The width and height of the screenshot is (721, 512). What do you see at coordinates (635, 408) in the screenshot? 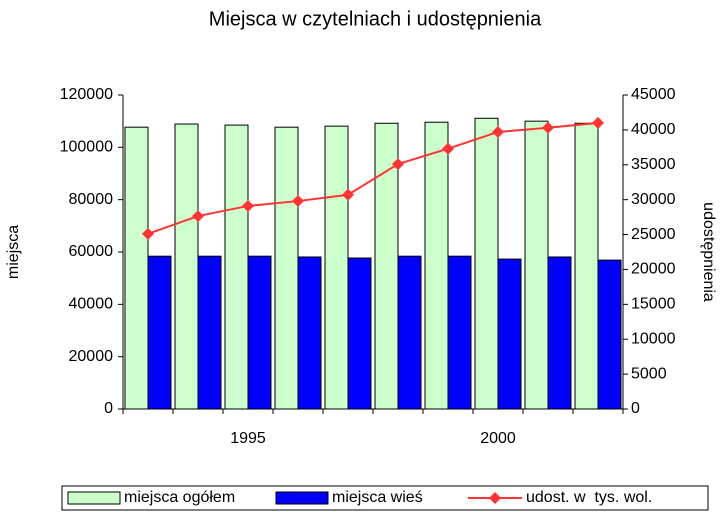
I see `y2-tick-label: 0` at bounding box center [635, 408].